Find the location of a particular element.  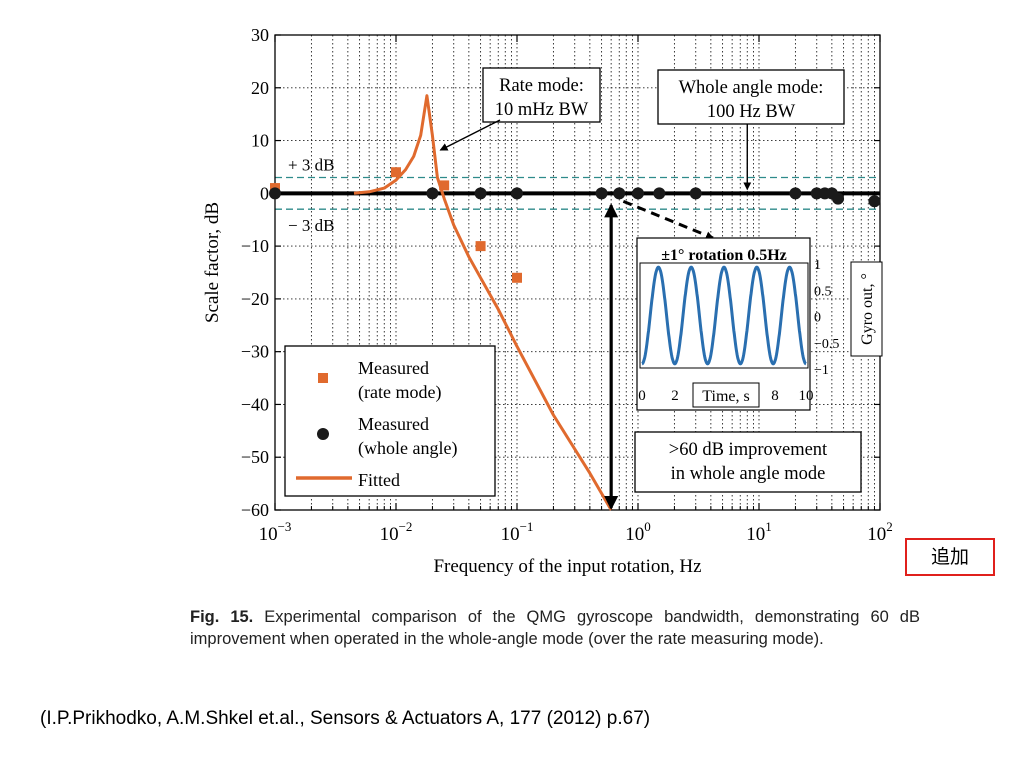

rate-mode-annotation: Rate mode: 10 mHz BW is located at coordinates (541, 95).